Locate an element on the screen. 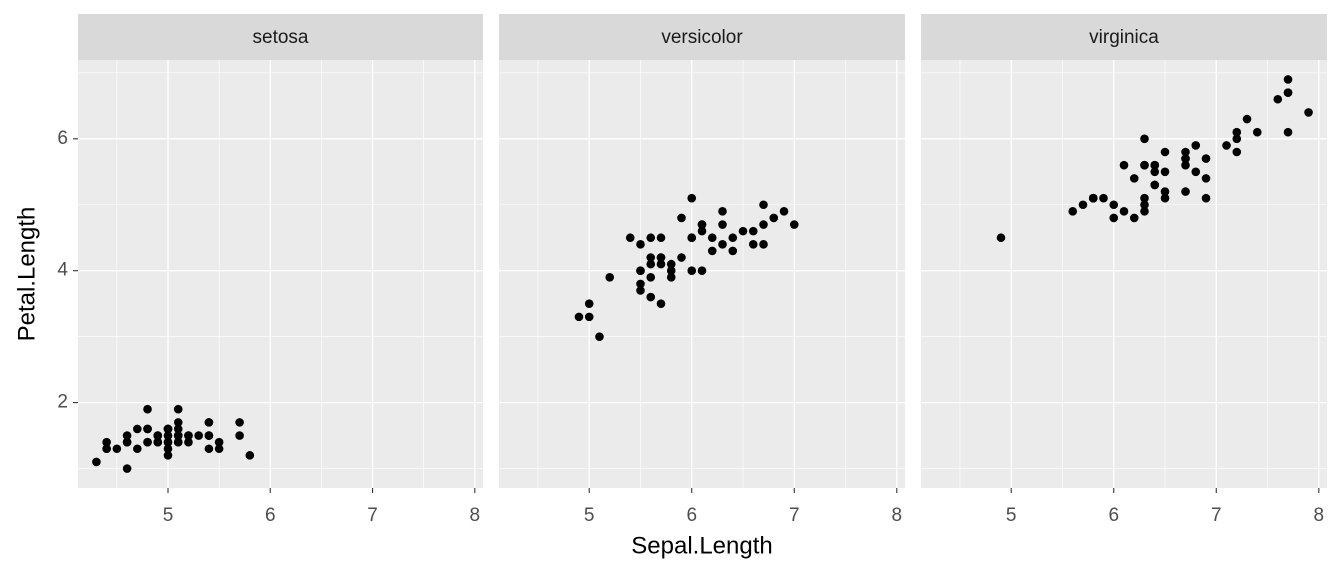 The image size is (1344, 576). strip-label: setosa is located at coordinates (281, 37).